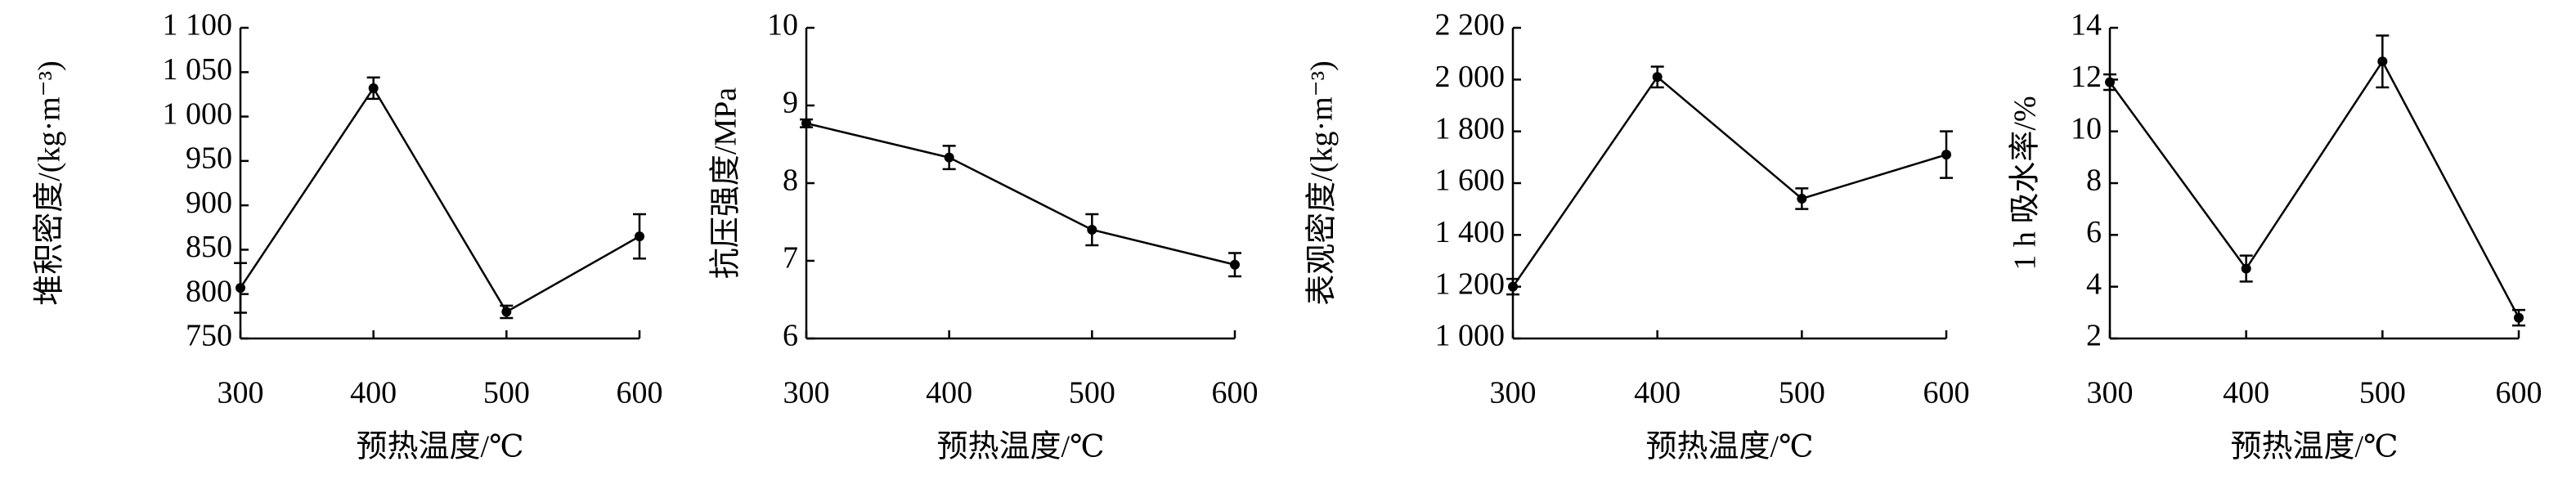 This screenshot has width=2576, height=493. What do you see at coordinates (198, 70) in the screenshot?
I see `y-tick-label: 1 050` at bounding box center [198, 70].